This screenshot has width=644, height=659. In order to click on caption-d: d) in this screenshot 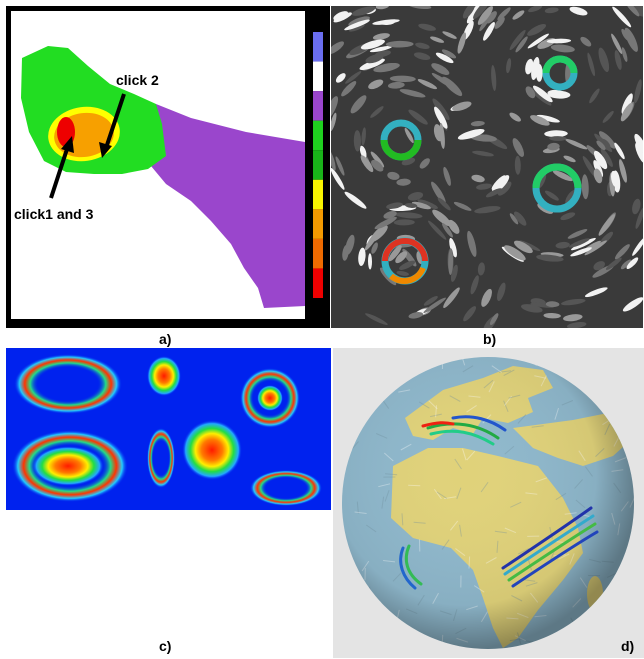, I will do `click(628, 646)`.